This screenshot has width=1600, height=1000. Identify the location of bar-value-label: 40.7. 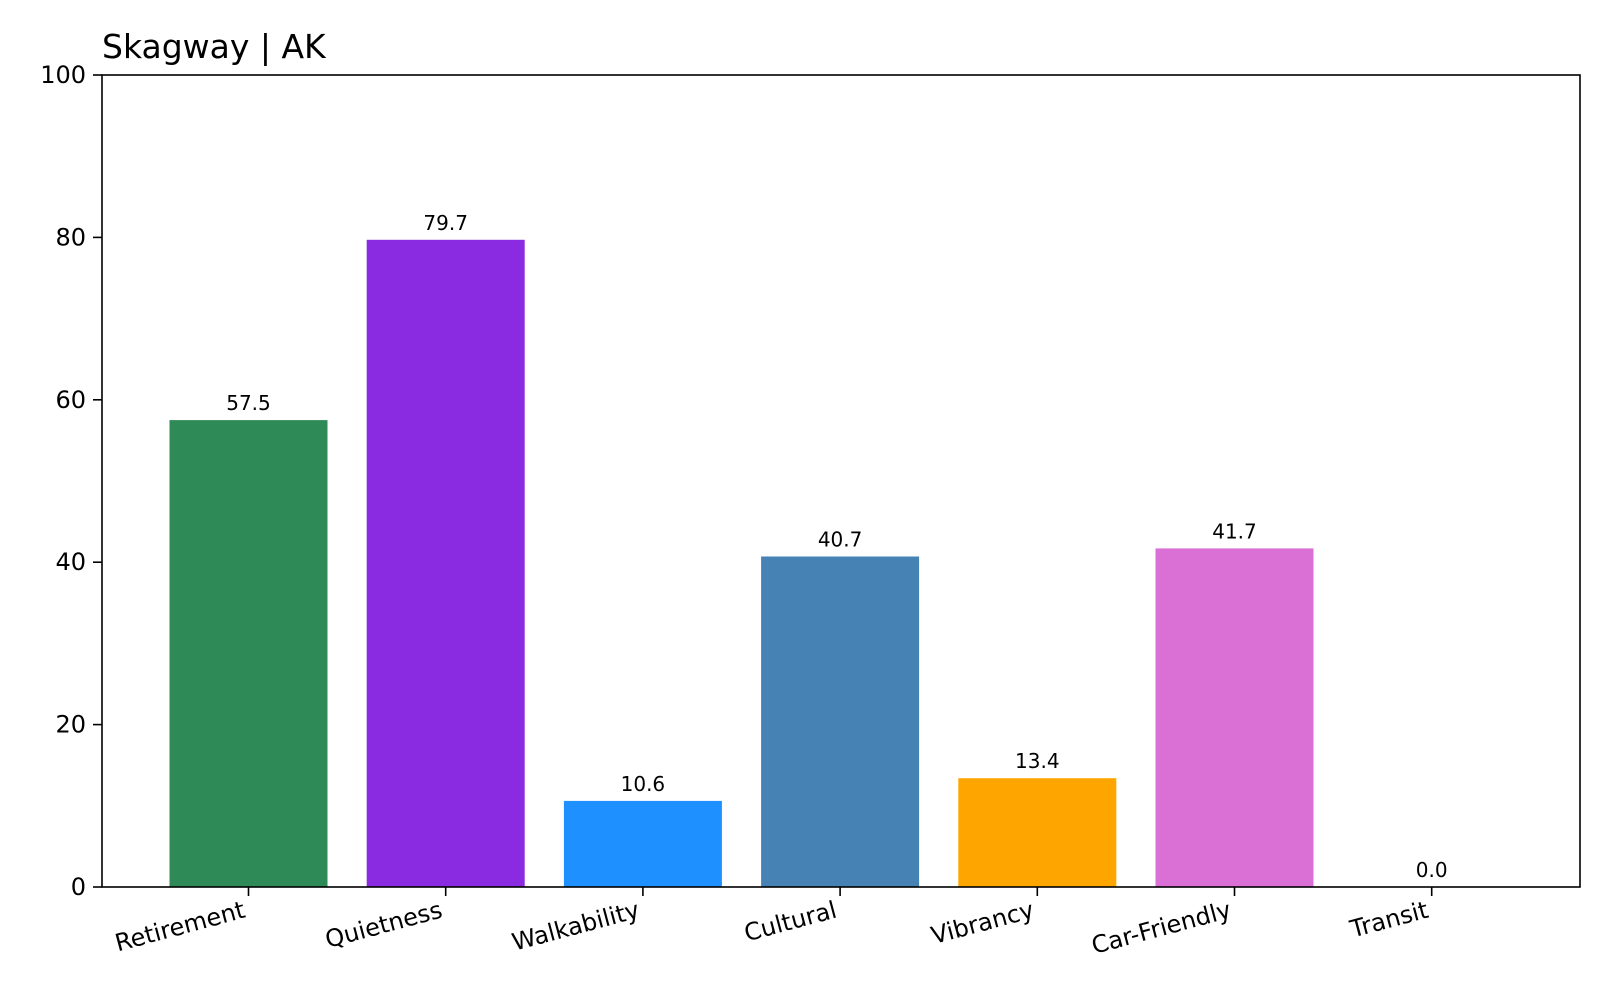
(840, 540).